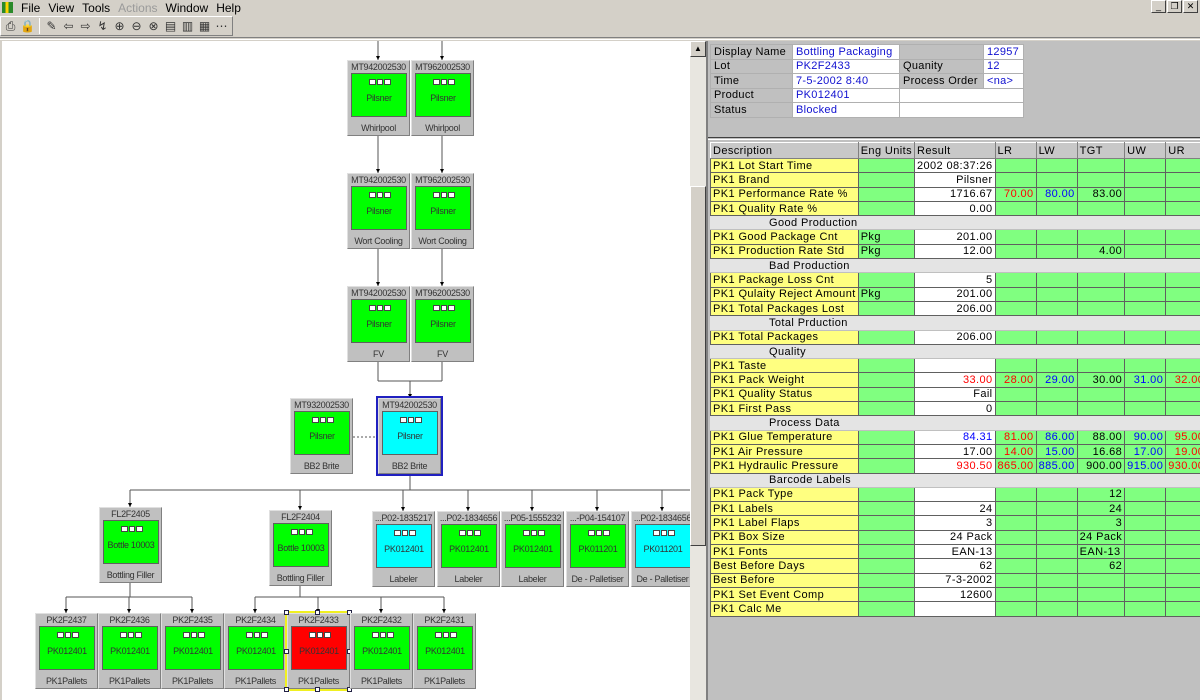 This screenshot has height=700, width=1200. What do you see at coordinates (129, 651) in the screenshot?
I see `node-pk1pallets: PK2F2436 PK012401 PK1Pallets` at bounding box center [129, 651].